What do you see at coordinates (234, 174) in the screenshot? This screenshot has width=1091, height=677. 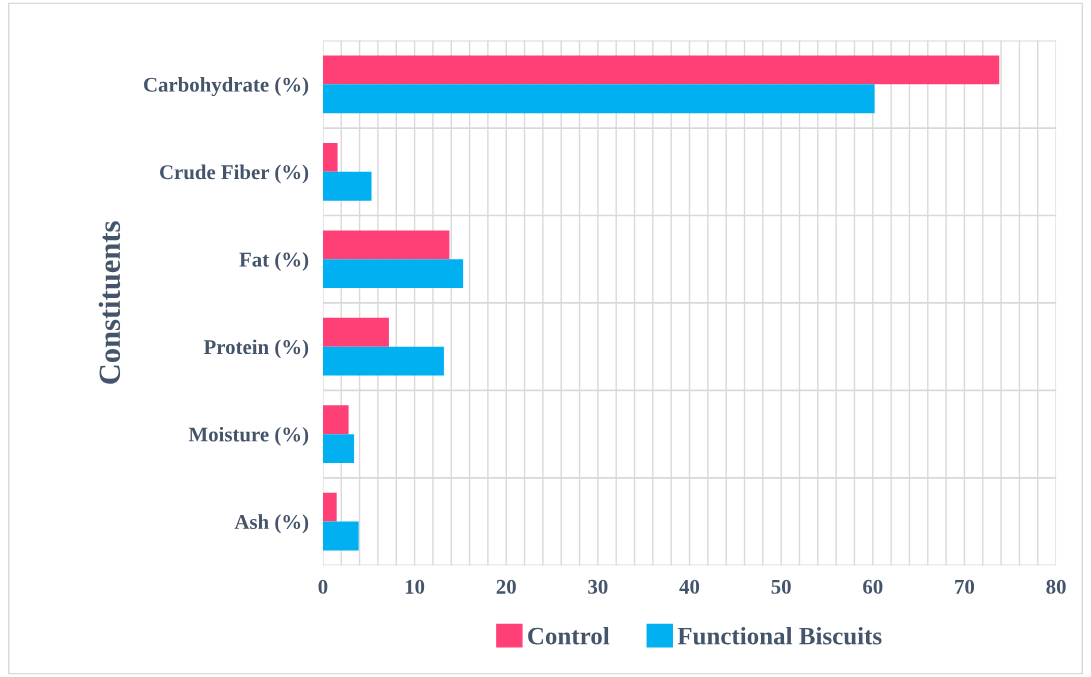 I see `y-tick-label: Crude Fiber (%)` at bounding box center [234, 174].